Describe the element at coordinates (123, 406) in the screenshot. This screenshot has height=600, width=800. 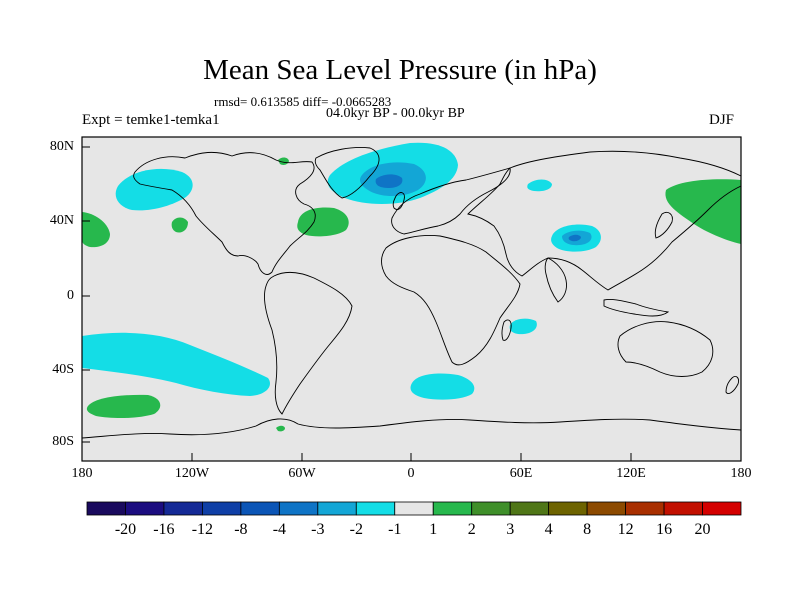
I see `anomaly-positive-southern-ocean` at that location.